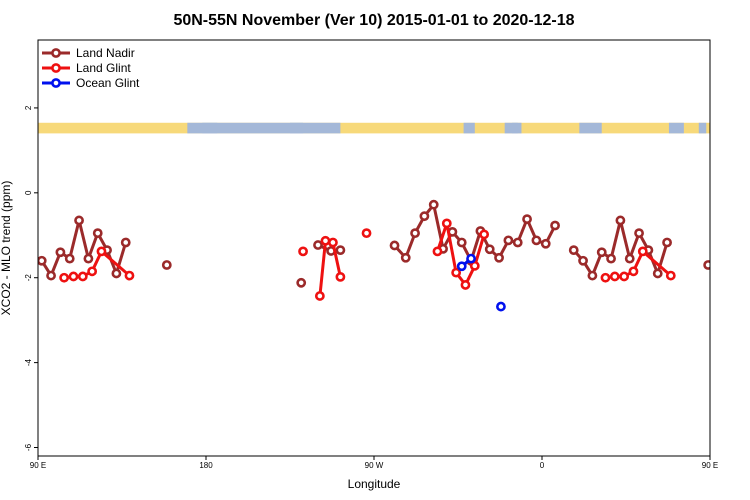 The width and height of the screenshot is (750, 500). I want to click on x-tick-label-3: 0, so click(542, 465).